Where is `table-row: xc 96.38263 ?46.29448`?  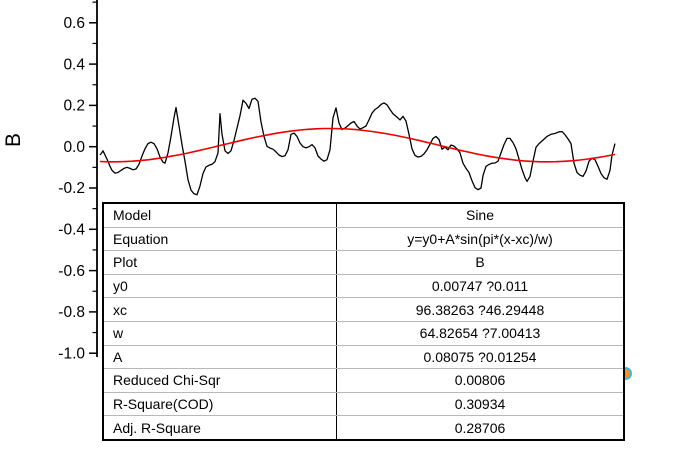 table-row: xc 96.38263 ?46.29448 is located at coordinates (363, 310).